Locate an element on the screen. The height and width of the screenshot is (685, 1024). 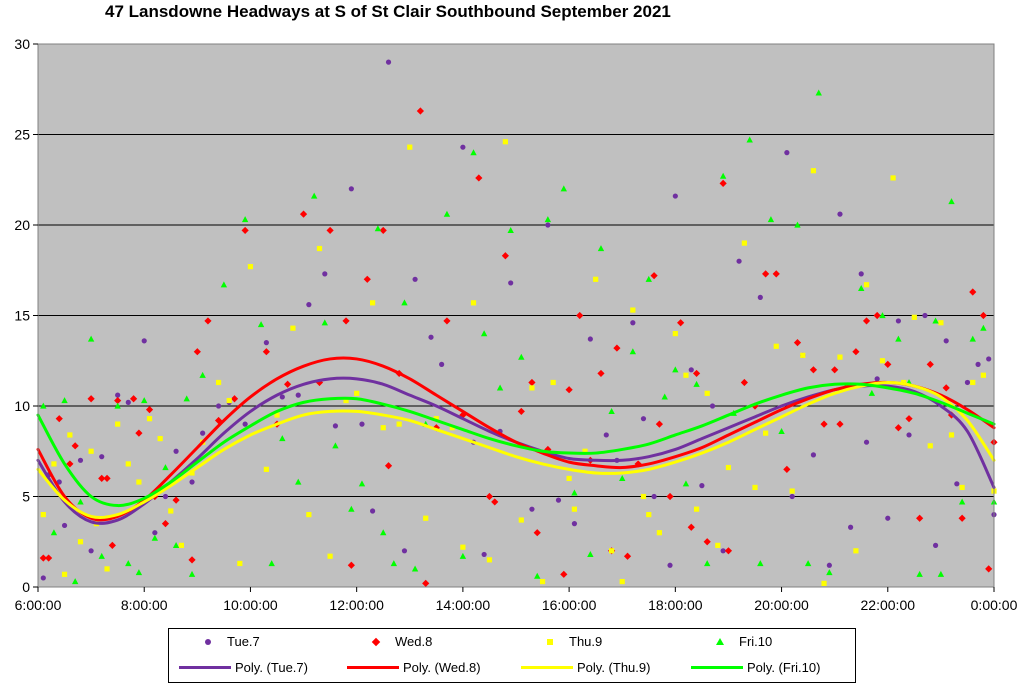
y-tick-label: 20 is located at coordinates (22, 225).